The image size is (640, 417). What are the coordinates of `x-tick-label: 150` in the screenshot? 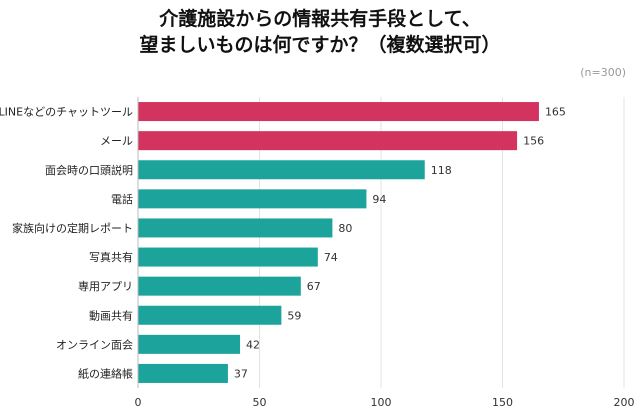 It's located at (502, 402).